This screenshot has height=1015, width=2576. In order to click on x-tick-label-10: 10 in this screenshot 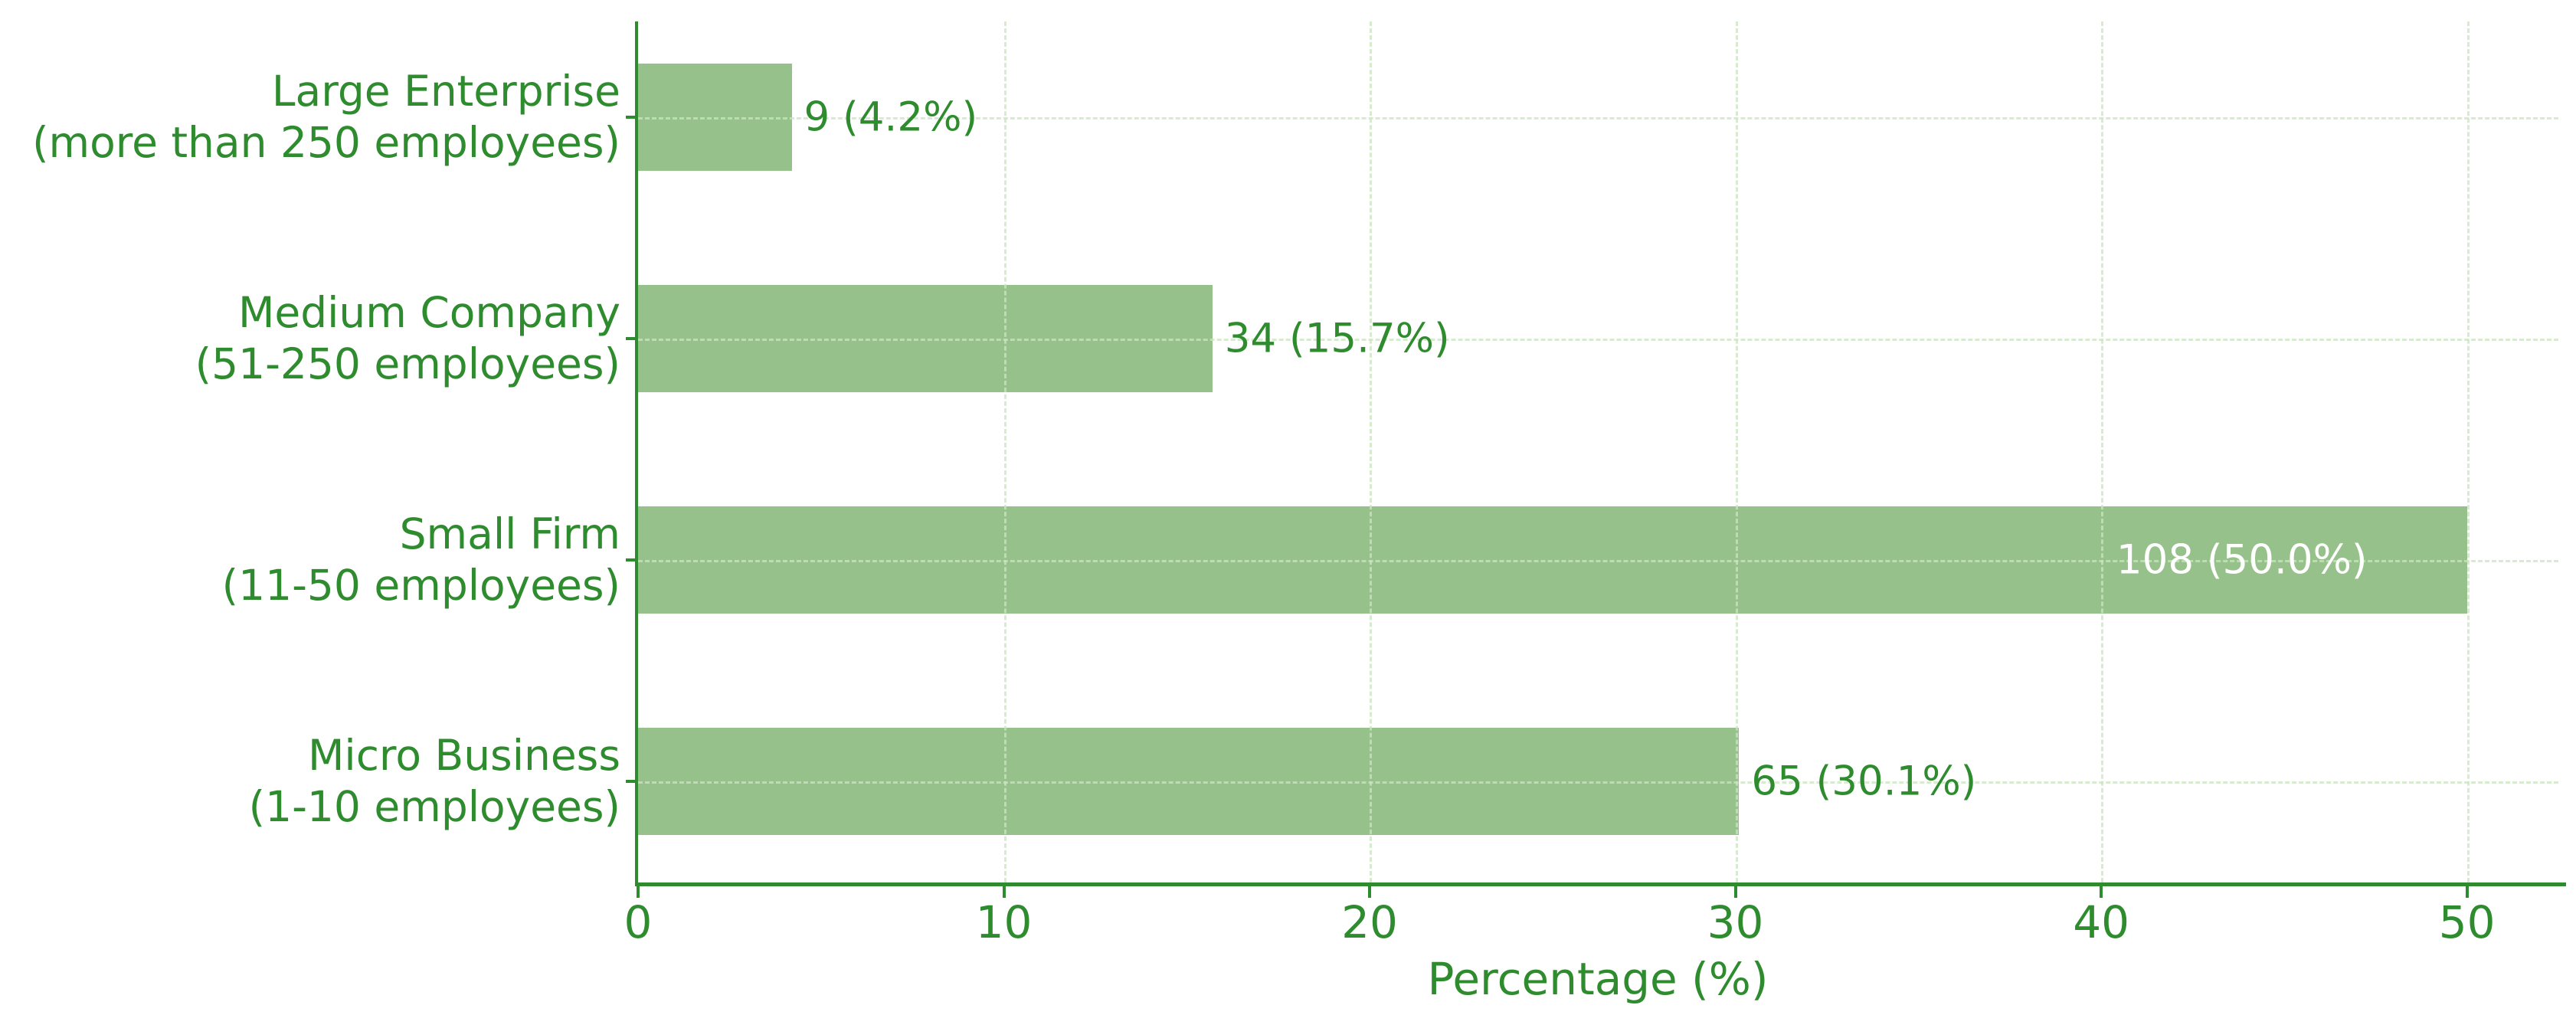, I will do `click(1004, 922)`.